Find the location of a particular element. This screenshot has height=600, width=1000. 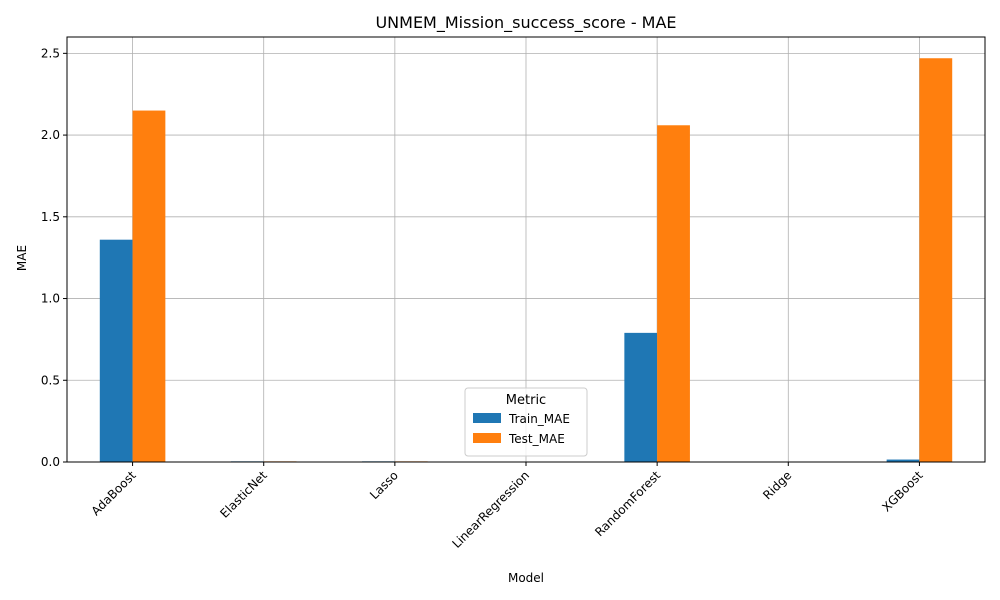

x-tick-label: LinearRegression is located at coordinates (490, 509).